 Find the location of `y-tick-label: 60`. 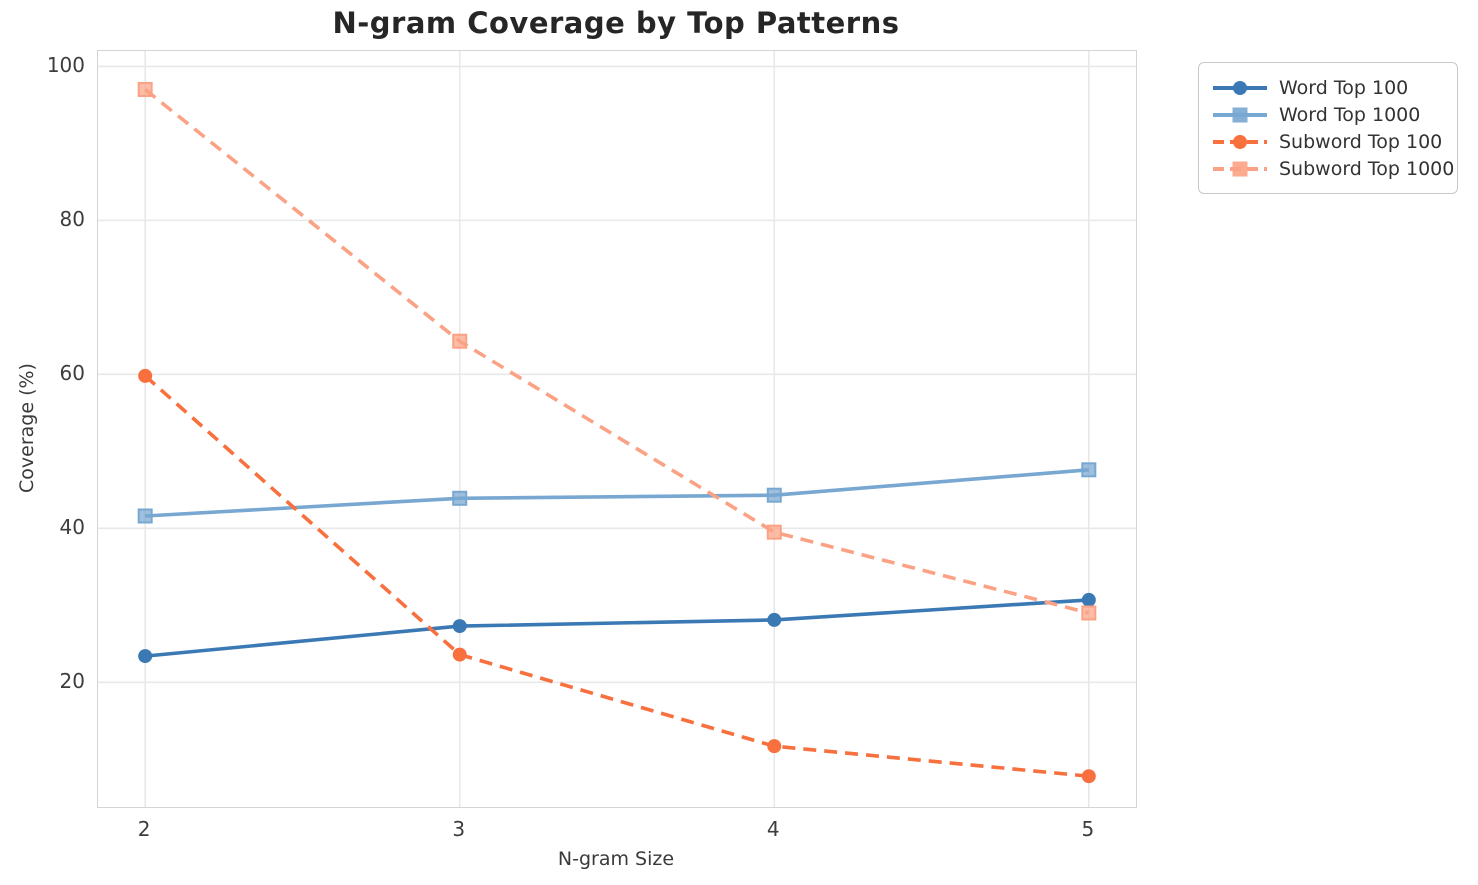

y-tick-label: 60 is located at coordinates (72, 373).